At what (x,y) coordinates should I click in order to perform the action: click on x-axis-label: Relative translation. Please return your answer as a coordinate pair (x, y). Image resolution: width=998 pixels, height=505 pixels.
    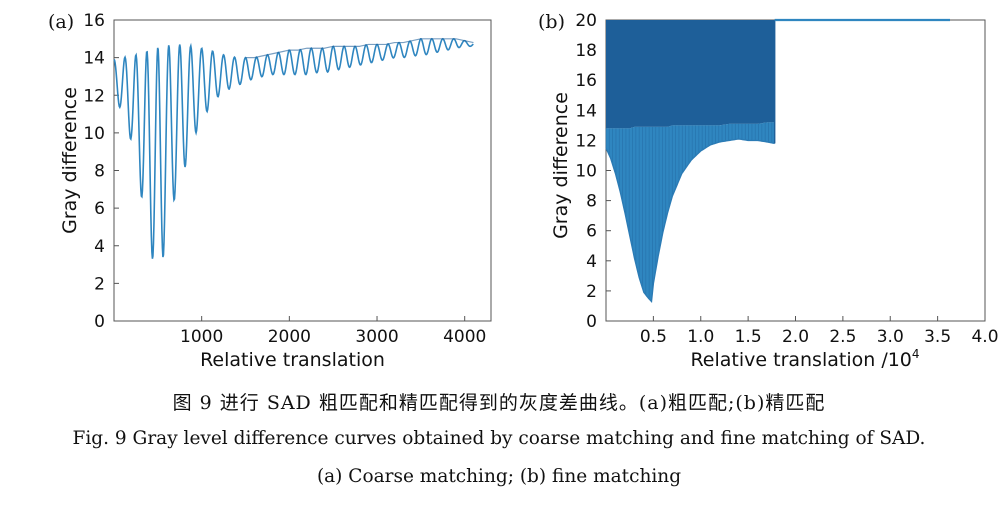
    Looking at the image, I should click on (292, 360).